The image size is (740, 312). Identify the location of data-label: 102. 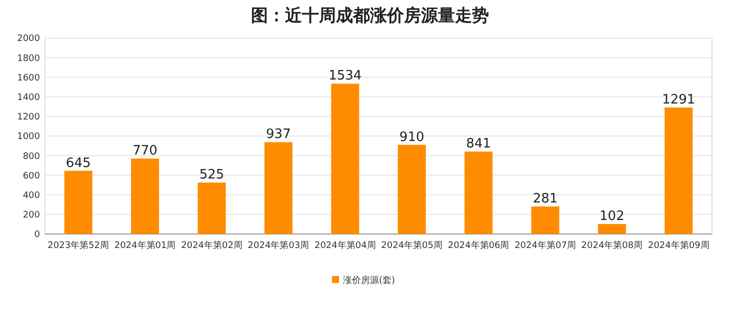
(612, 216).